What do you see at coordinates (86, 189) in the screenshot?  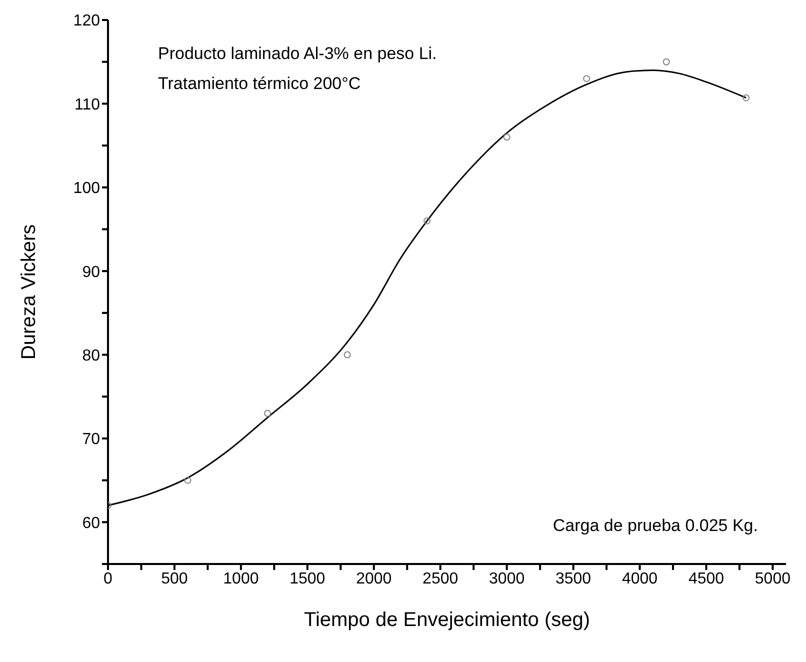 I see `y-tick-label: 100` at bounding box center [86, 189].